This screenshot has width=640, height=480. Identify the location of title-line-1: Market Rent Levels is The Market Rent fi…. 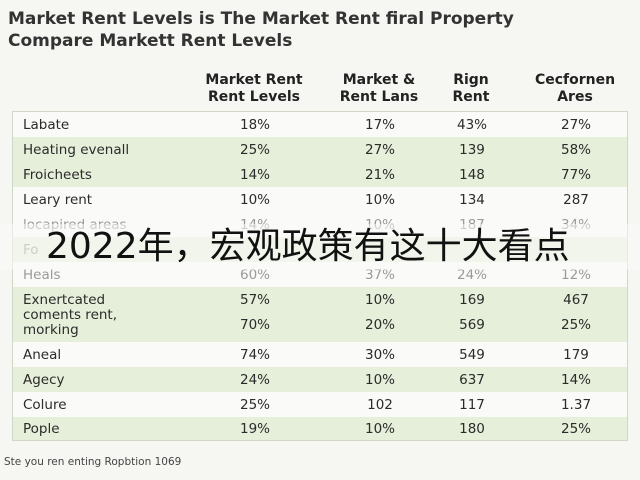
(261, 19).